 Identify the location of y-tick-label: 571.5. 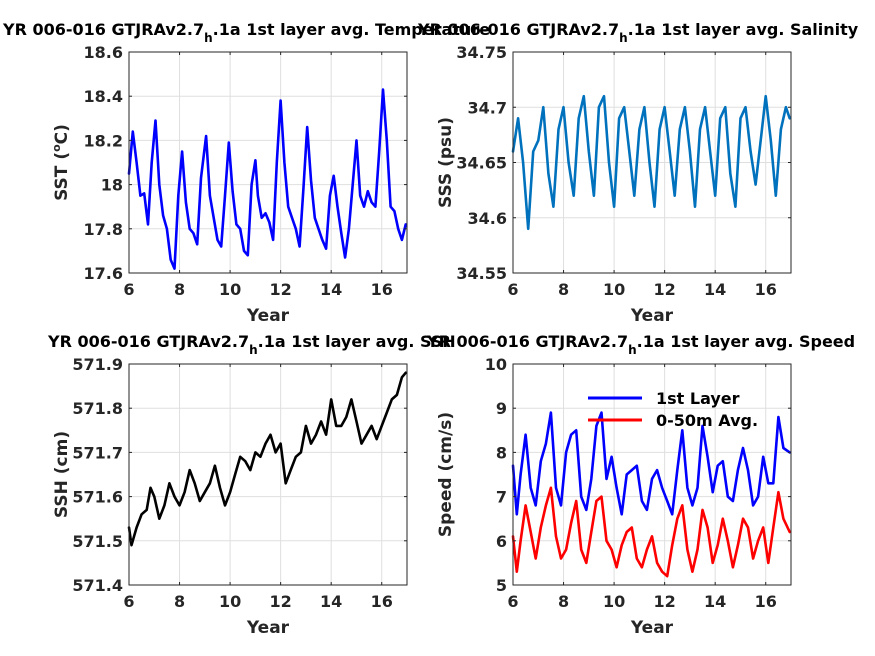
(97, 541).